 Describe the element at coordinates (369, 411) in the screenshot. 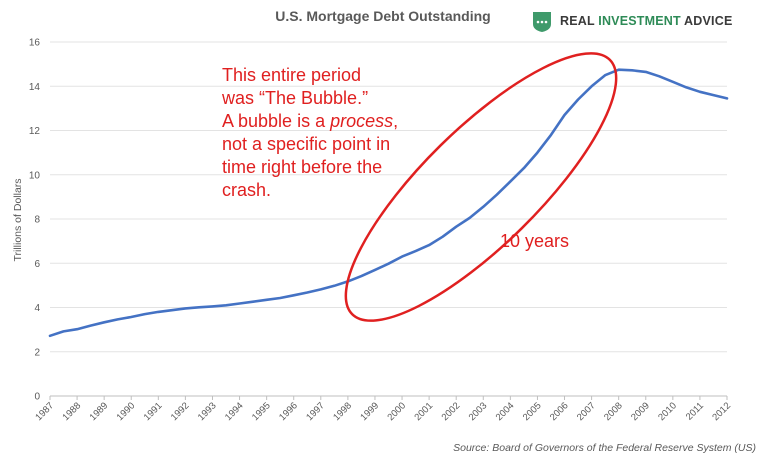

I see `x-tick-label: 1999` at that location.